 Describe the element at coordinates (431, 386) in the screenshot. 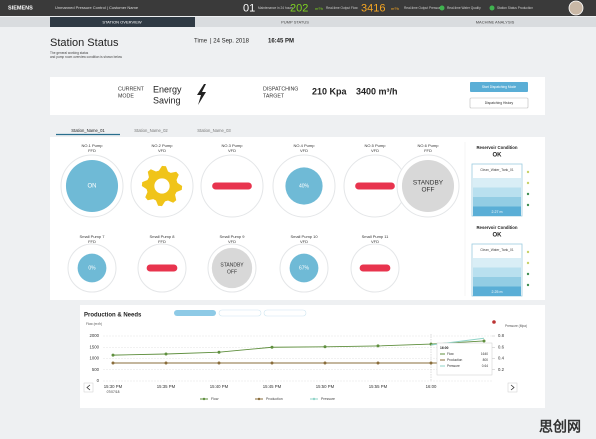

I see `x-tick-label: 16:00` at that location.